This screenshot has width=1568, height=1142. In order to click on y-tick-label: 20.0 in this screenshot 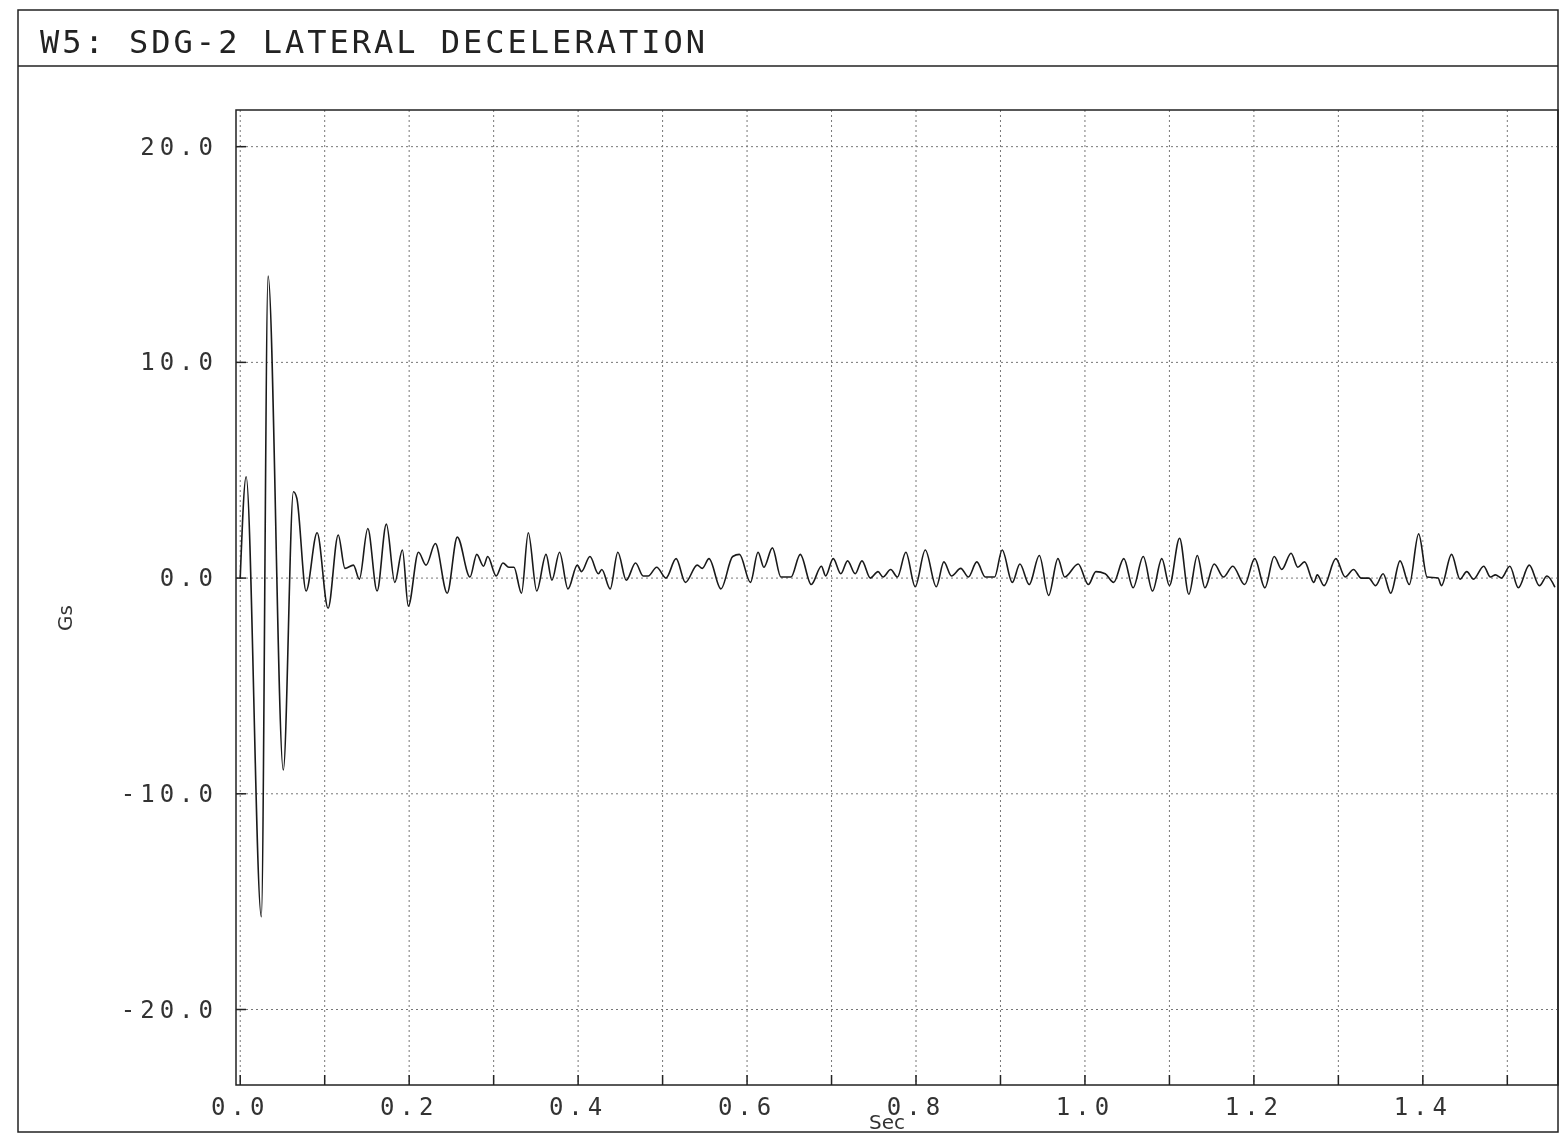, I will do `click(179, 146)`.